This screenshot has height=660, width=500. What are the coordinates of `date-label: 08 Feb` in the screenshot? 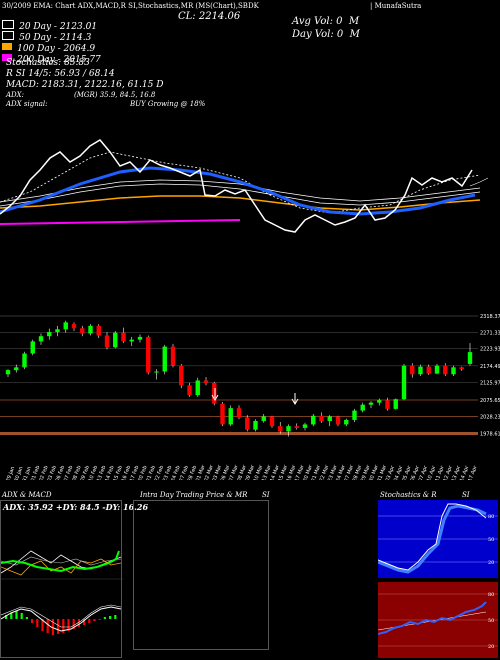 It's located at (76, 472).